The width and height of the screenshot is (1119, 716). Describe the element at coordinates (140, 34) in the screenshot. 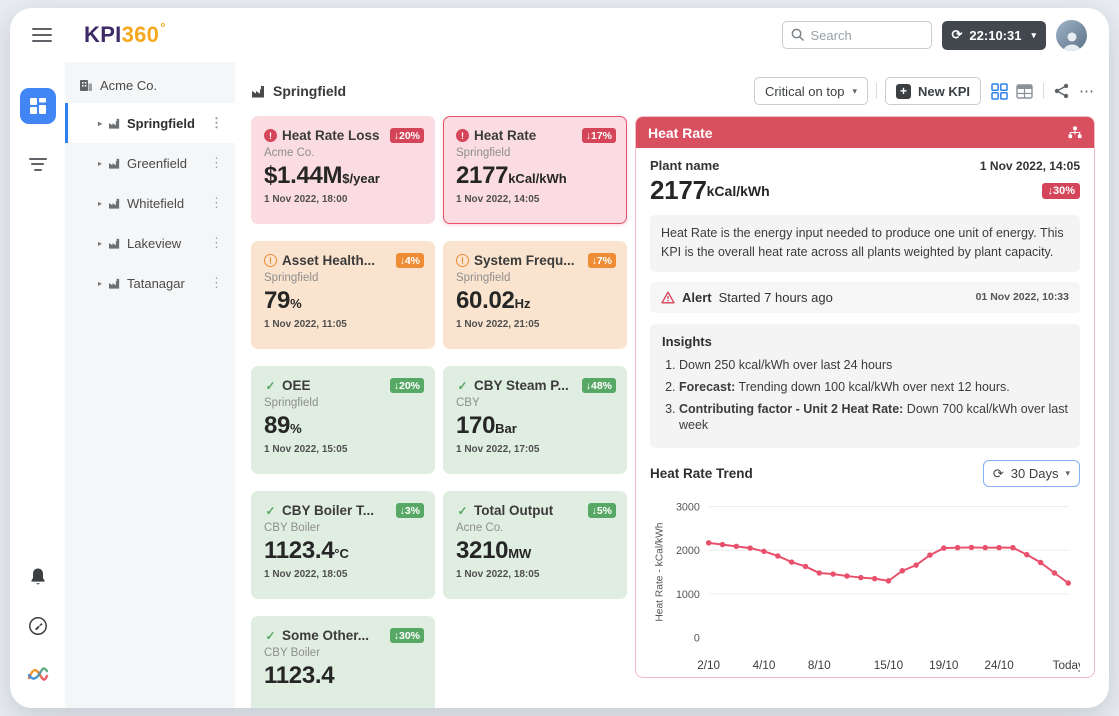

I see `logo-text-360: 360` at that location.